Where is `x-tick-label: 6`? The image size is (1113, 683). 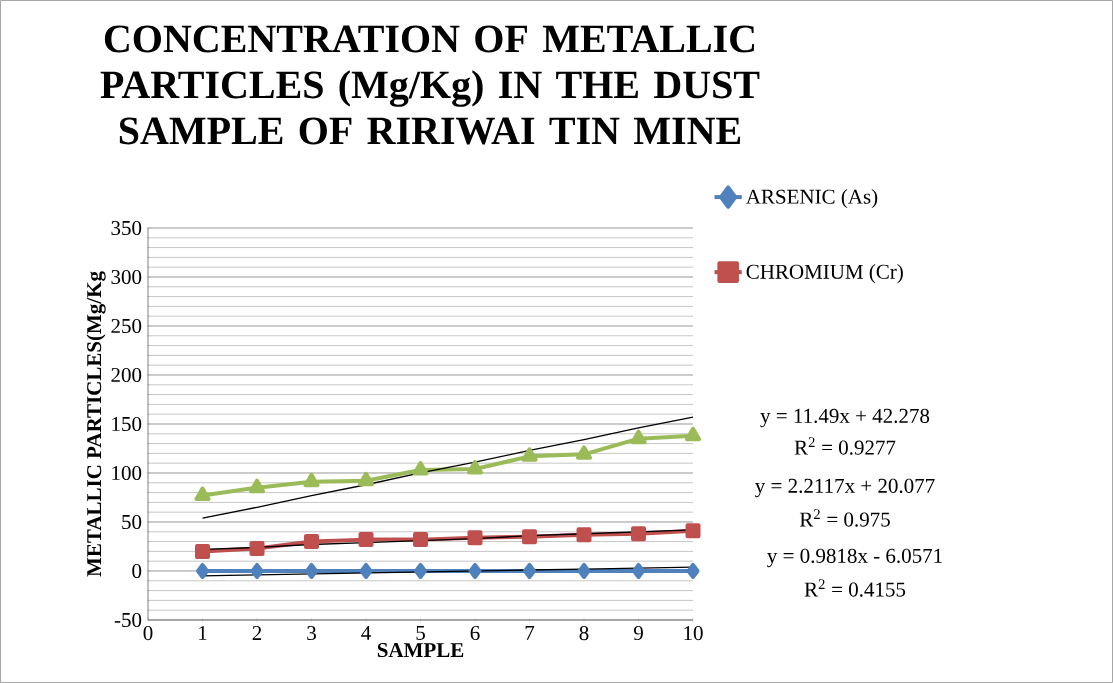 x-tick-label: 6 is located at coordinates (475, 633).